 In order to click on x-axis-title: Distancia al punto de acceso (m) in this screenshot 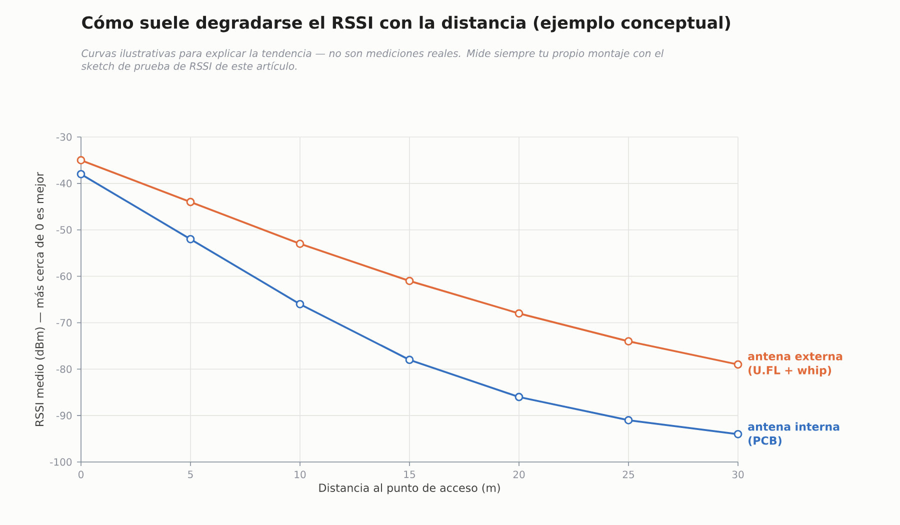, I will do `click(409, 488)`.